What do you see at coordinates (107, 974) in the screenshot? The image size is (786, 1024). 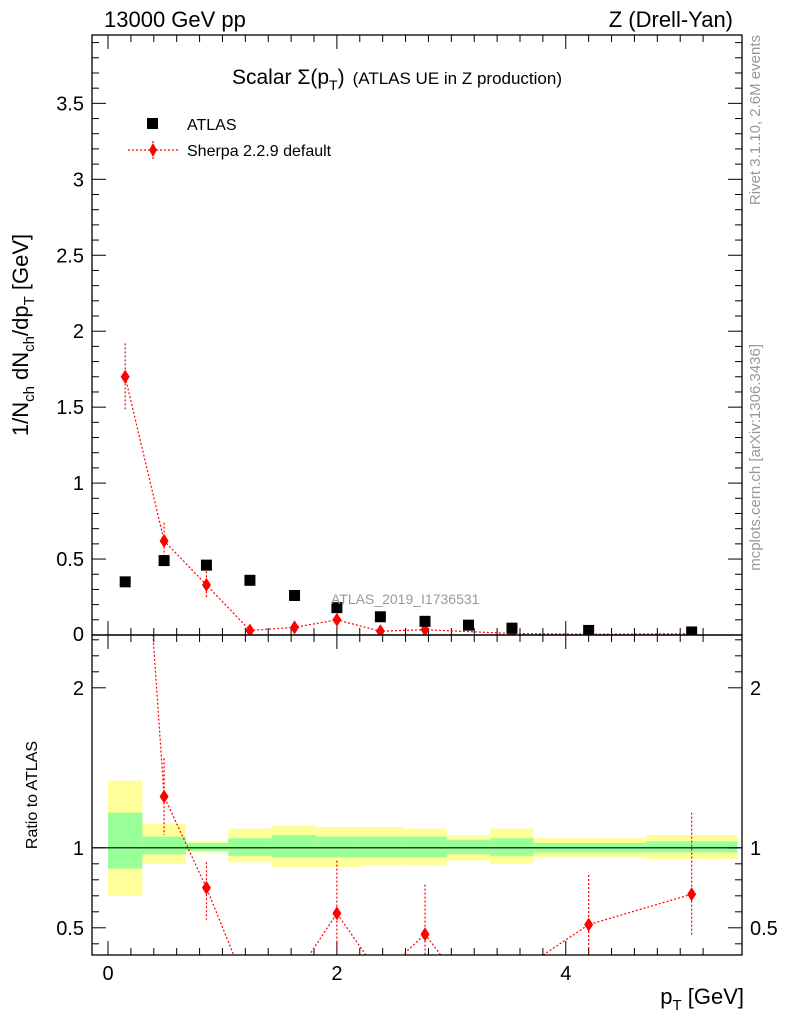 I see `xtick-label: 0` at bounding box center [107, 974].